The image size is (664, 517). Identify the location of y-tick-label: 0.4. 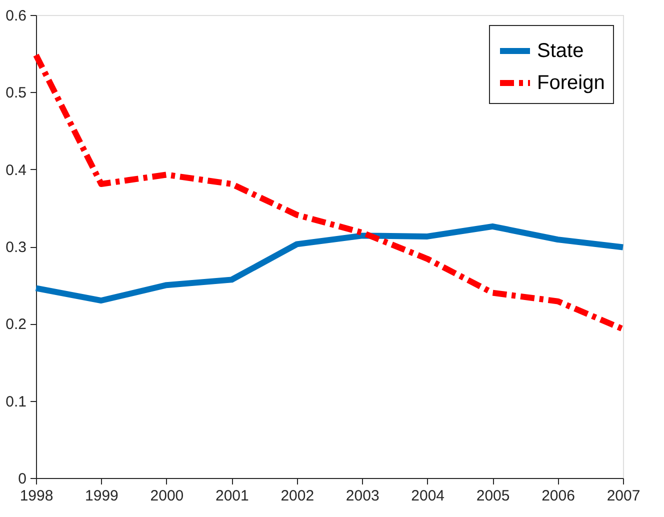
(16, 170).